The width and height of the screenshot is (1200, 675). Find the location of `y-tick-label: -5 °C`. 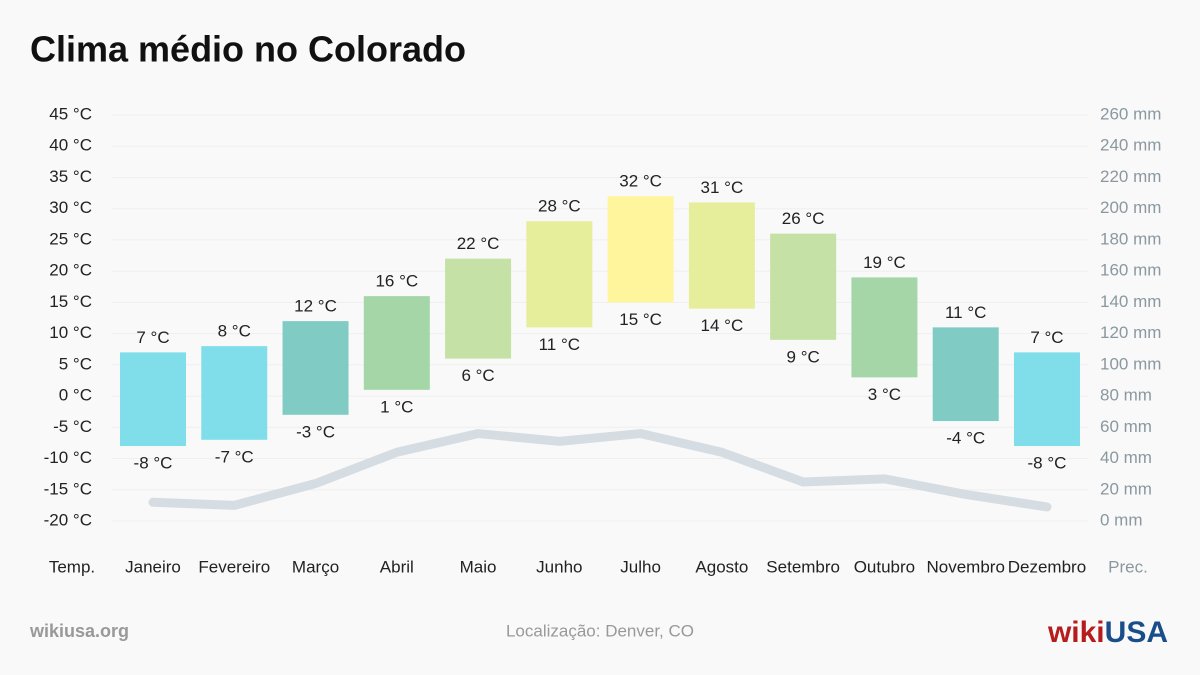

y-tick-label: -5 °C is located at coordinates (72, 426).